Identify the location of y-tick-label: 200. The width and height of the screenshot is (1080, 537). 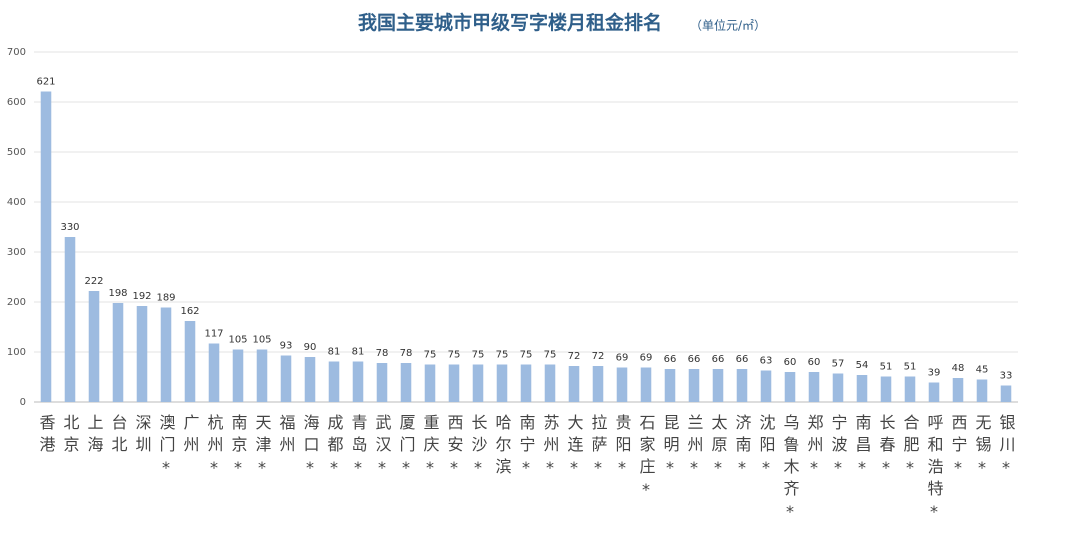
(16, 302).